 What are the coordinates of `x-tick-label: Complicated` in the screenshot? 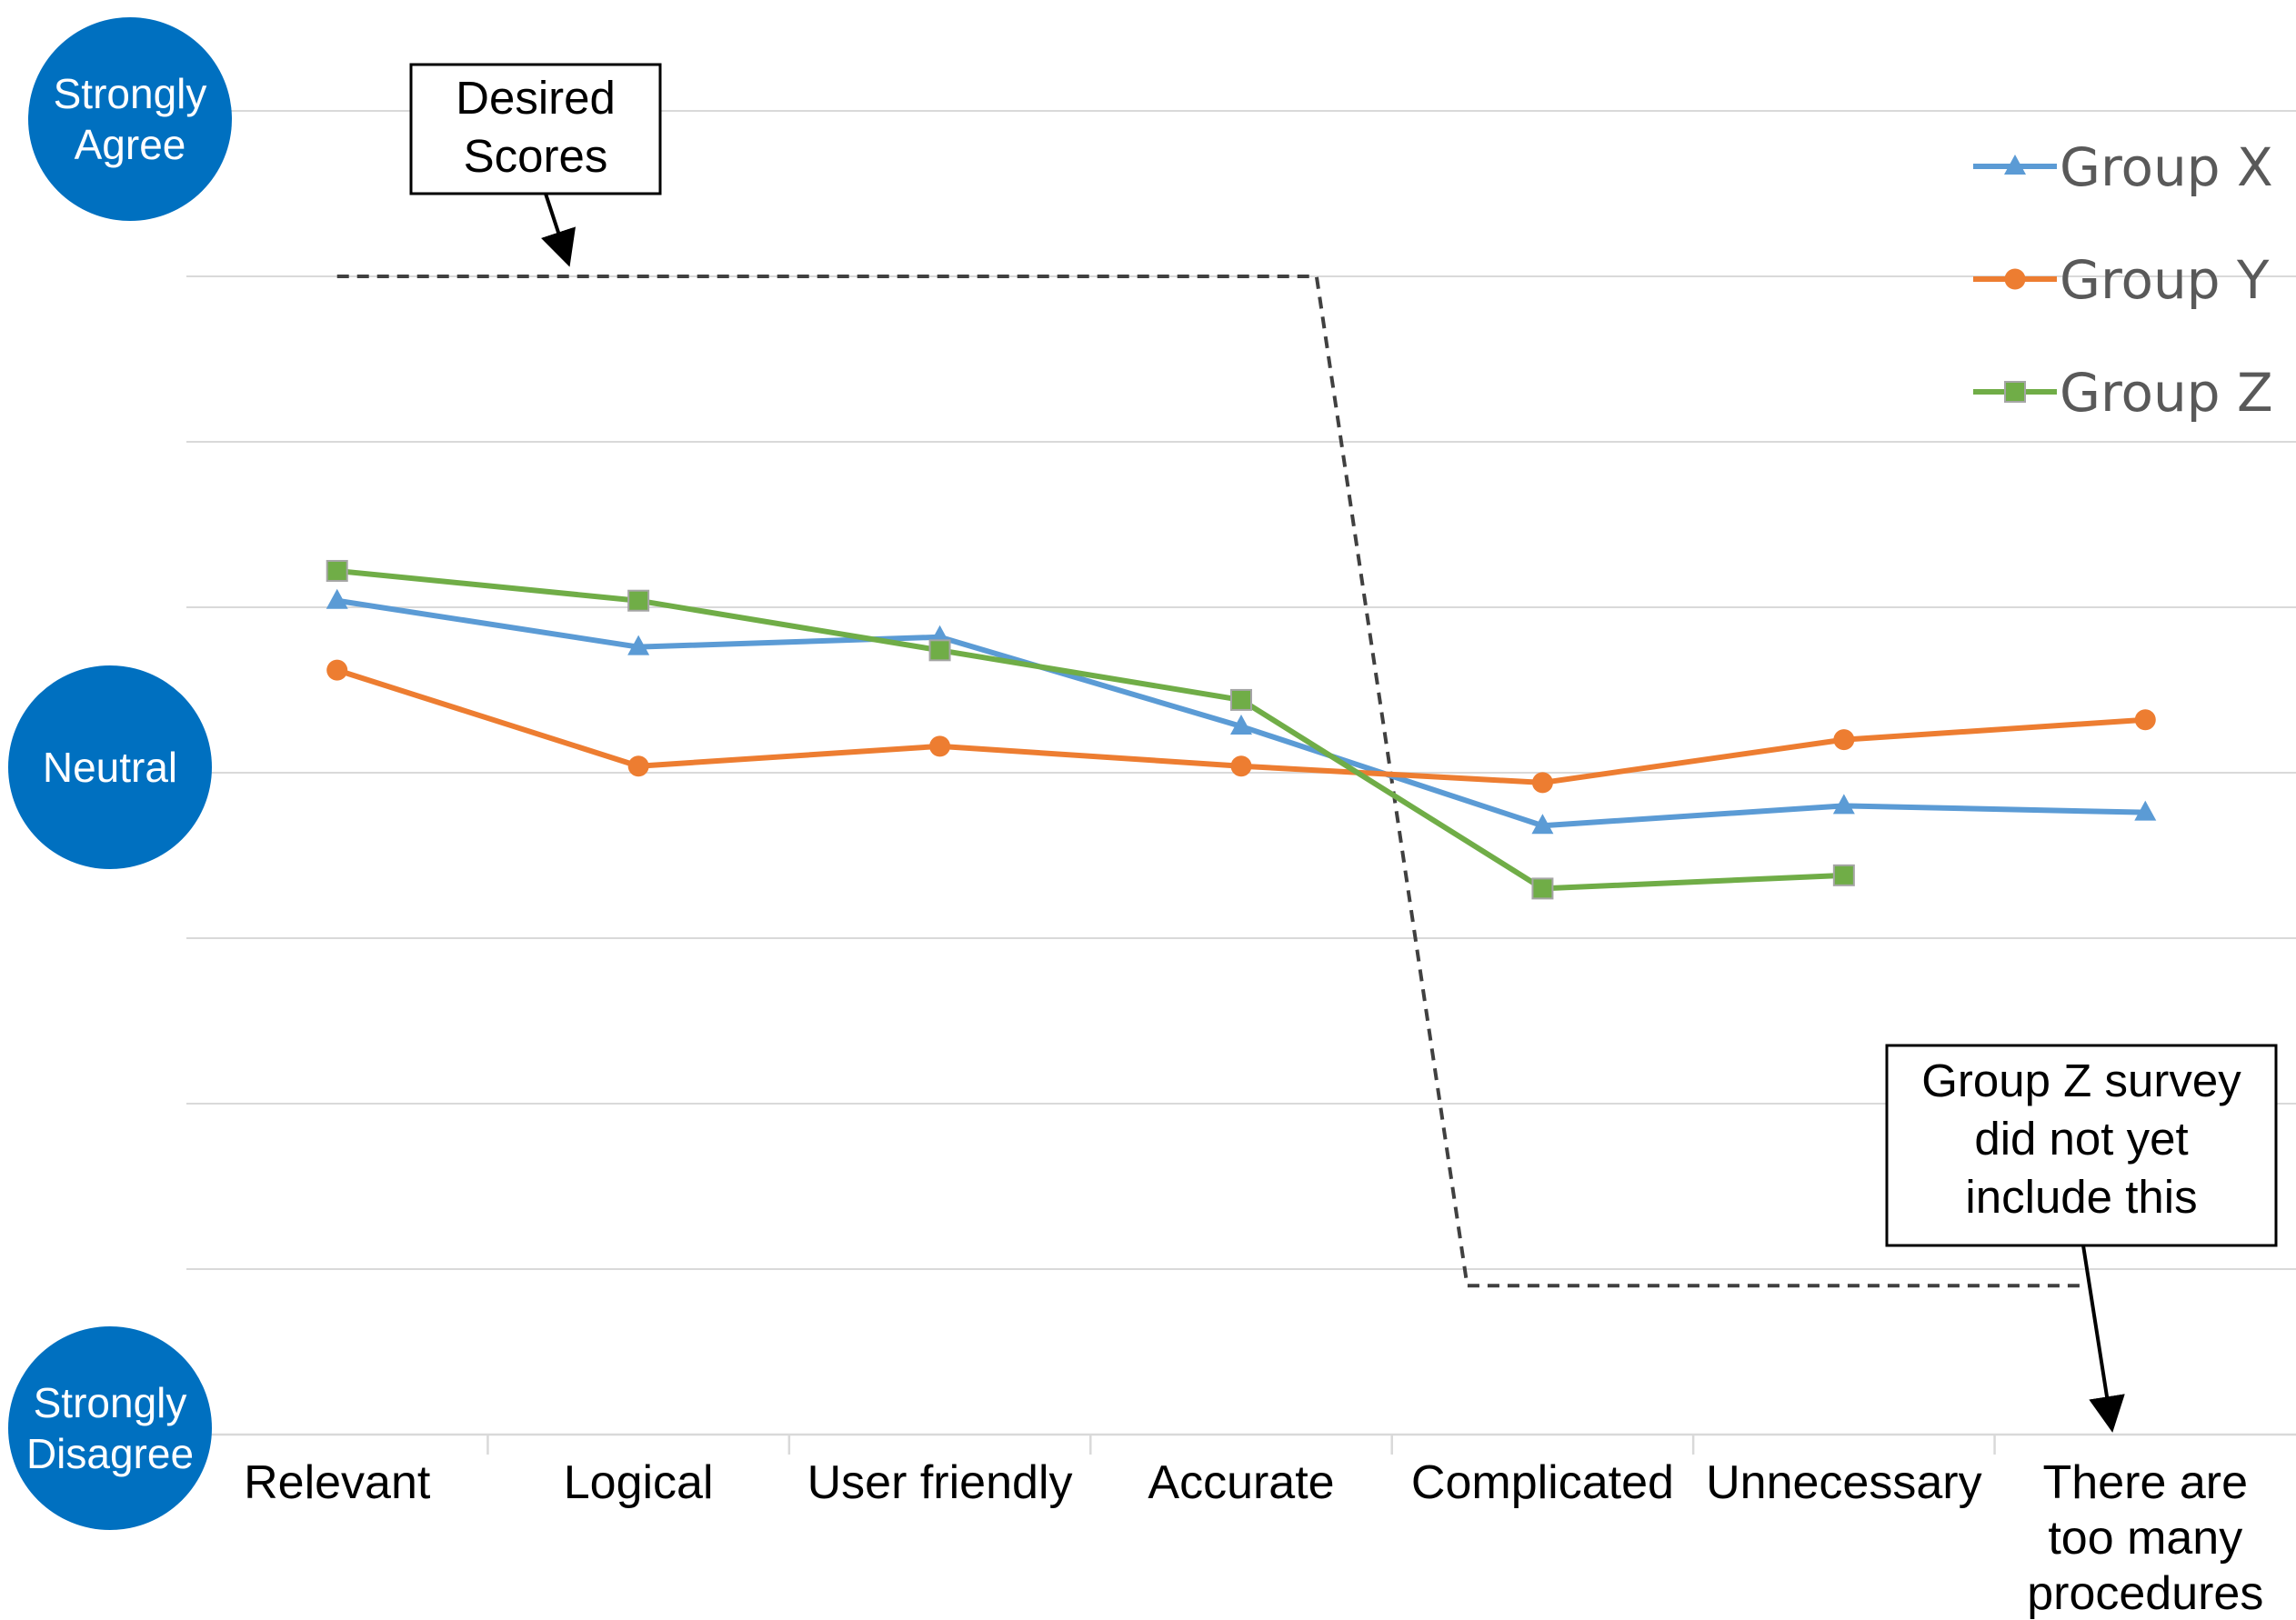 It's located at (1543, 1483).